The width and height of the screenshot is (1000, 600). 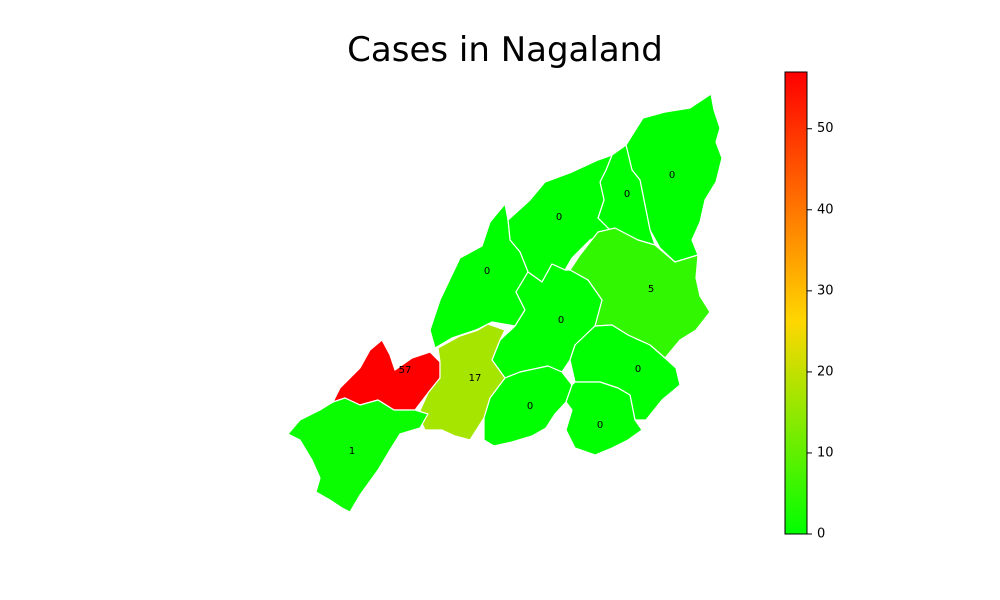 I want to click on district-5-label: 0, so click(x=561, y=320).